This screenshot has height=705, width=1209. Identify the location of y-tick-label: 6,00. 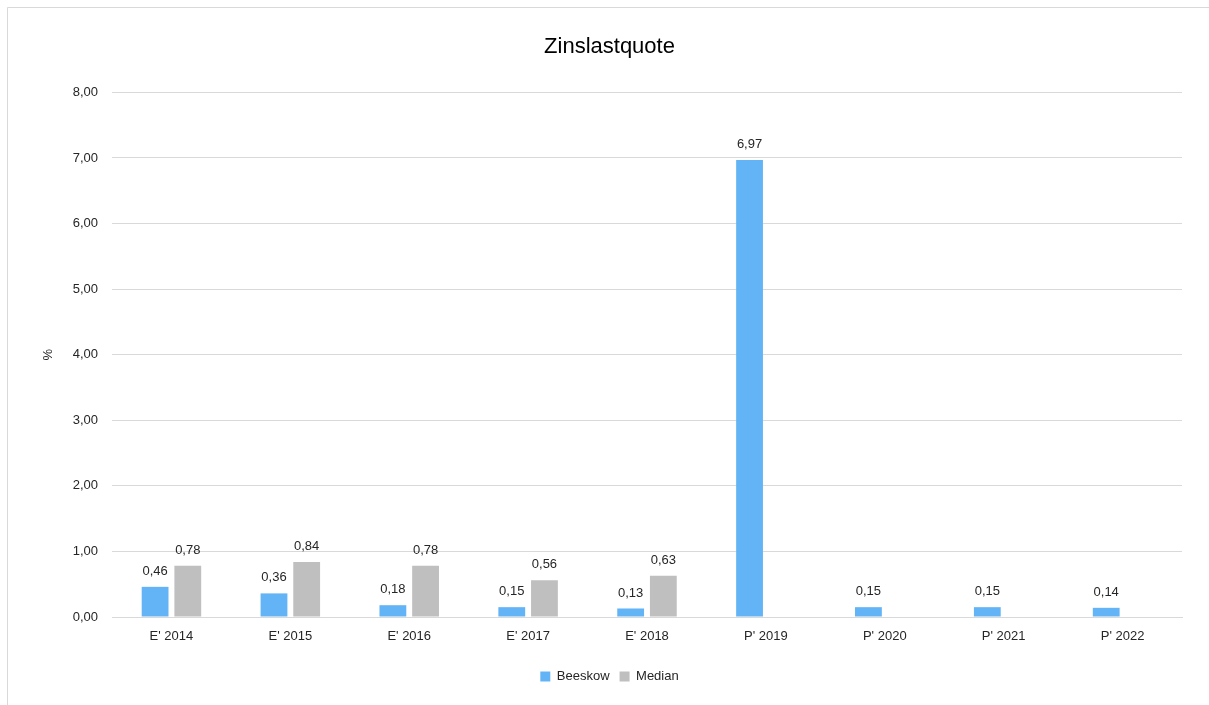
(85, 223).